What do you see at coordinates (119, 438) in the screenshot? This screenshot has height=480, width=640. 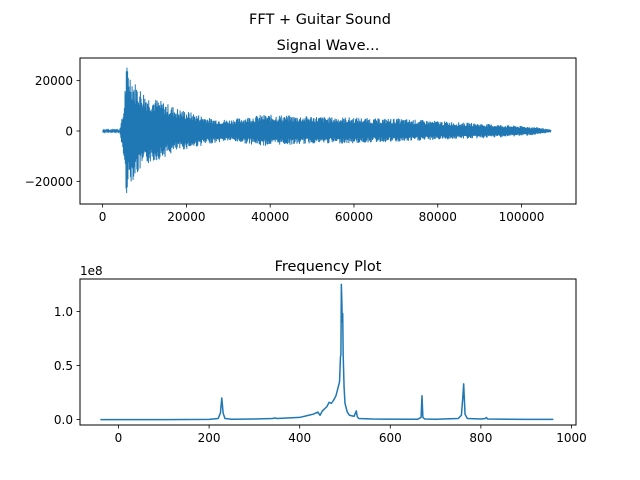 I see `frequency-plot-x-tick-label: 0` at bounding box center [119, 438].